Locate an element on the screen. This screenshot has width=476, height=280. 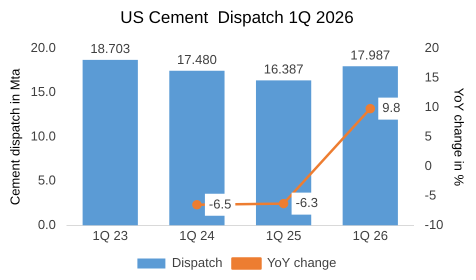
legend-label: Dispatch is located at coordinates (197, 262).